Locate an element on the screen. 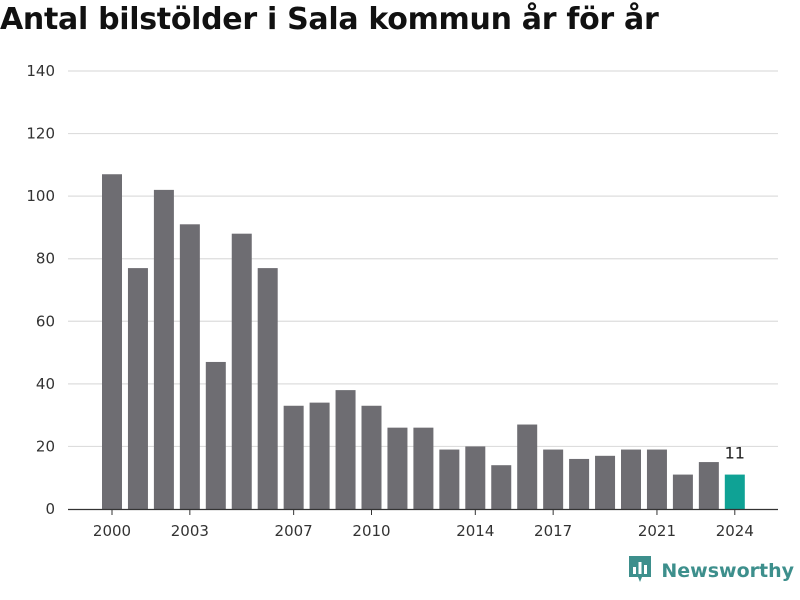  bar-2023 is located at coordinates (708, 485).